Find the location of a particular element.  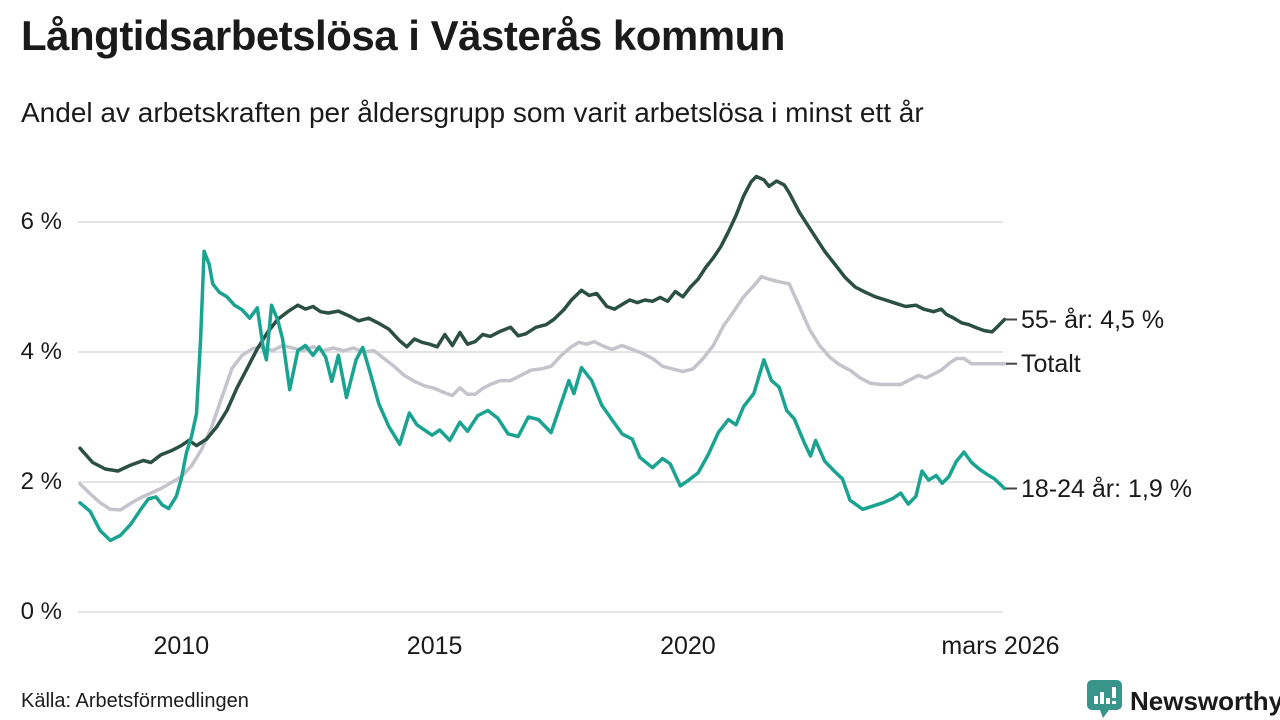

y-axis-tick: 4 % is located at coordinates (41, 351).